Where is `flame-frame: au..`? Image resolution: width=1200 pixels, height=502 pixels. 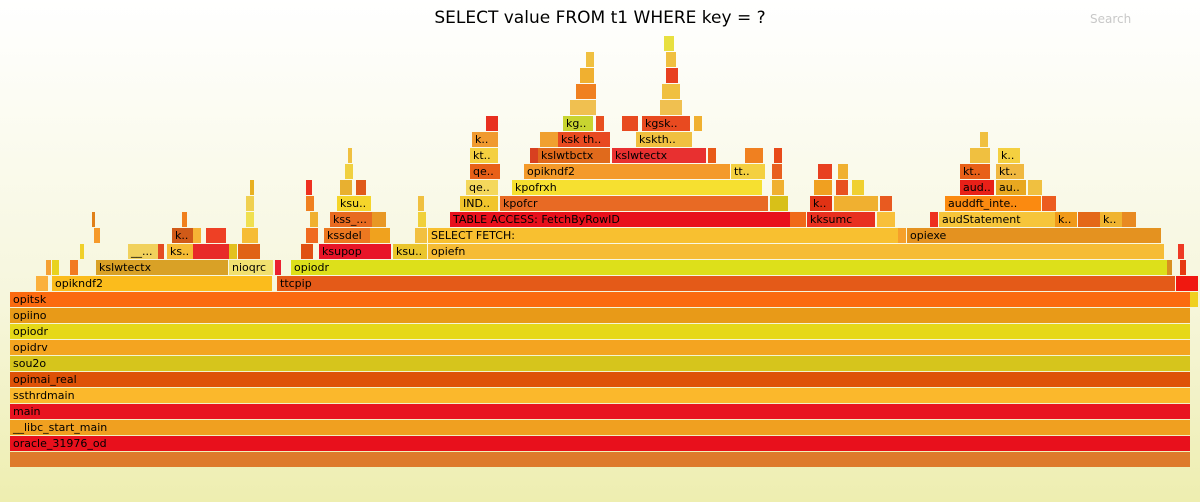
flame-frame: au.. is located at coordinates (1011, 187).